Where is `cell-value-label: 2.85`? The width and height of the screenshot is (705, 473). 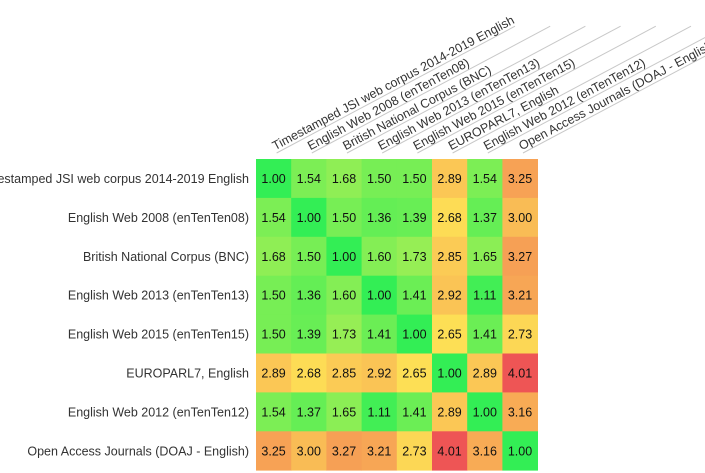
cell-value-label: 2.85 is located at coordinates (344, 373).